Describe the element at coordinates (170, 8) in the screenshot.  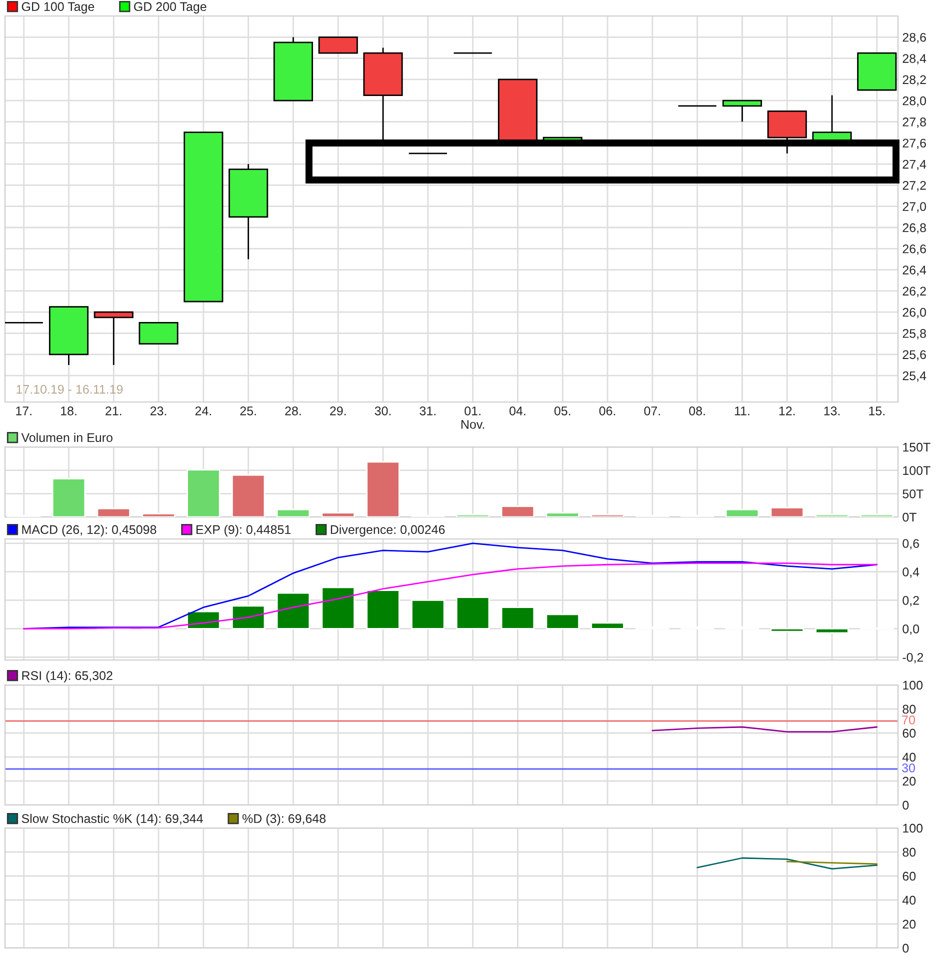
I see `legend-label: GD 200 Tage` at that location.